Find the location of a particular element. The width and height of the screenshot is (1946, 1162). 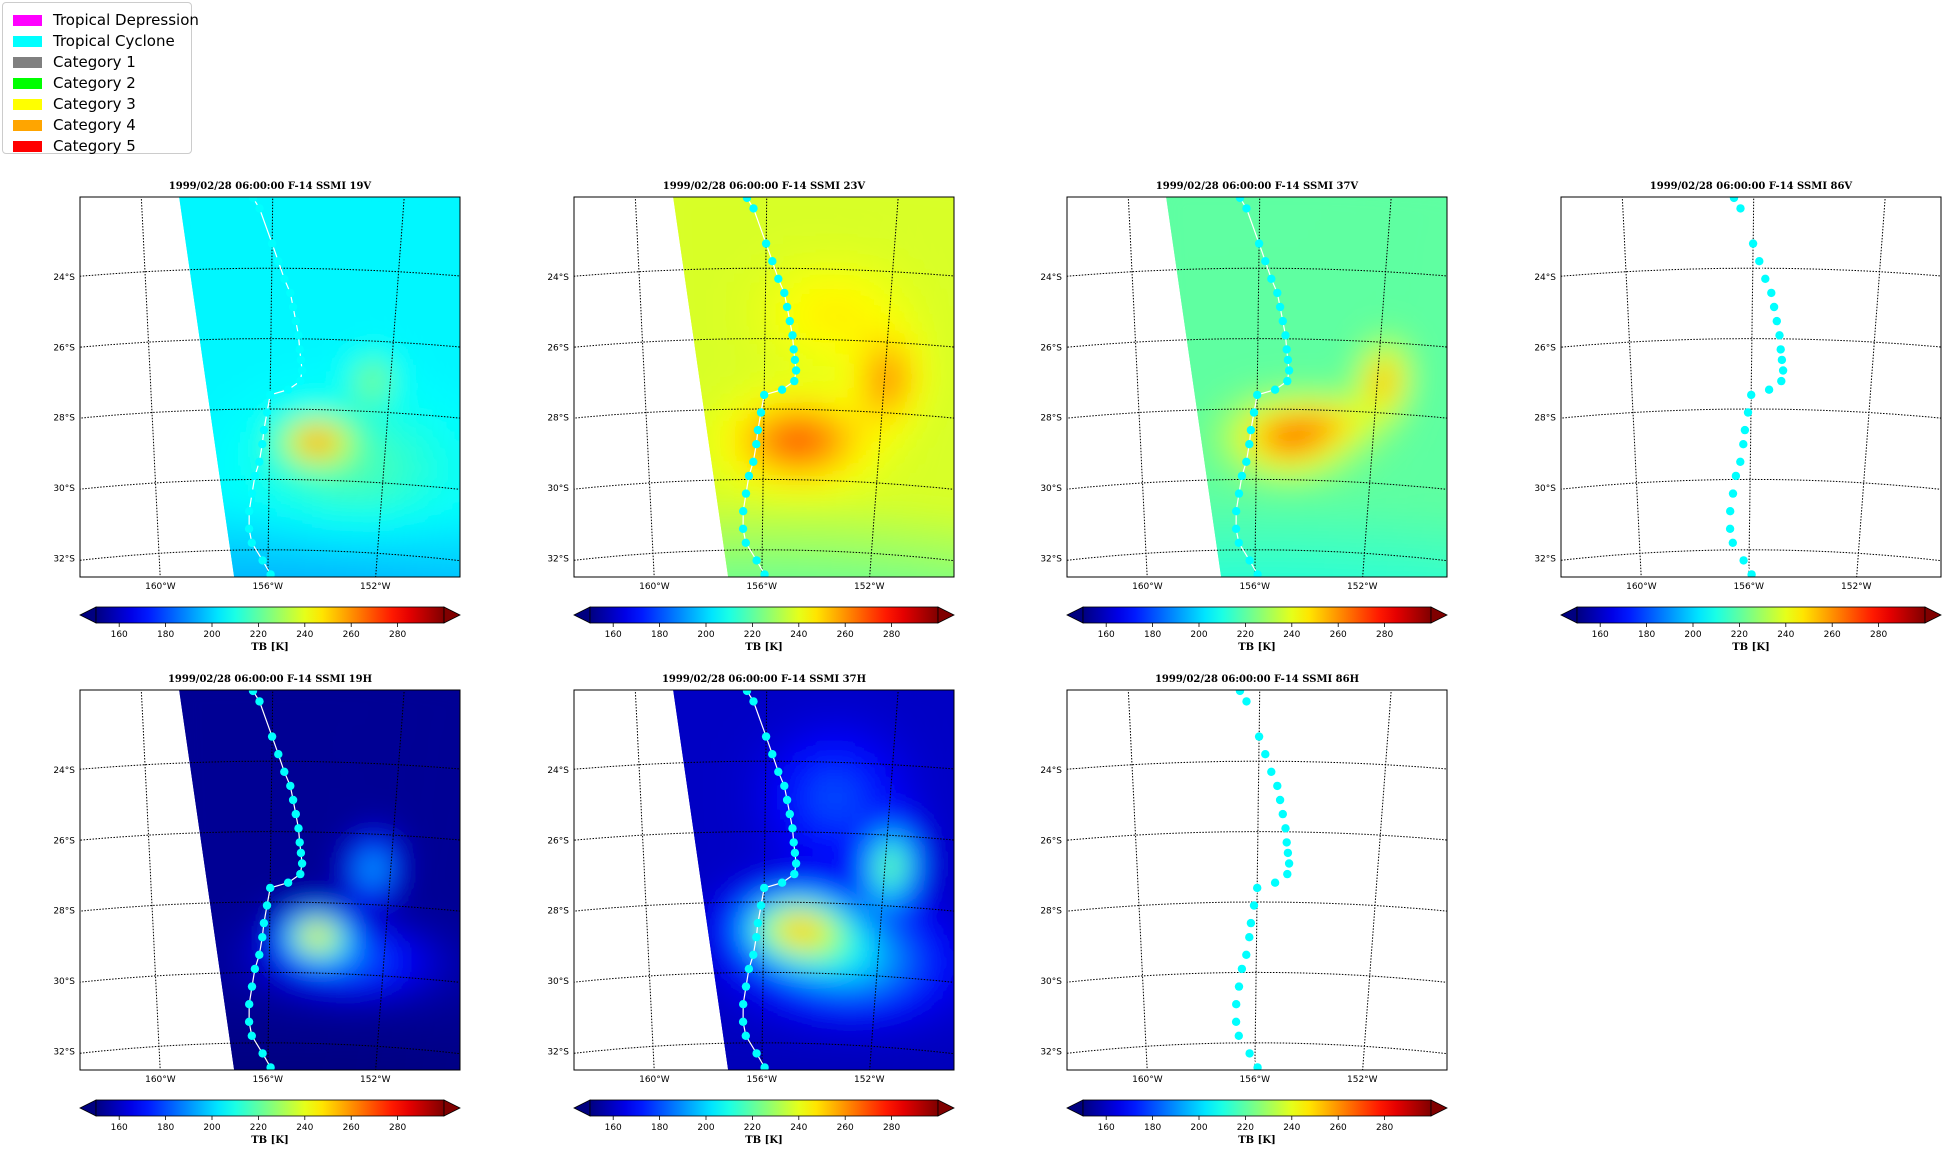

panel-title: 1999/02/28 06:00:00 F-14 SSMI 86V is located at coordinates (1751, 186).